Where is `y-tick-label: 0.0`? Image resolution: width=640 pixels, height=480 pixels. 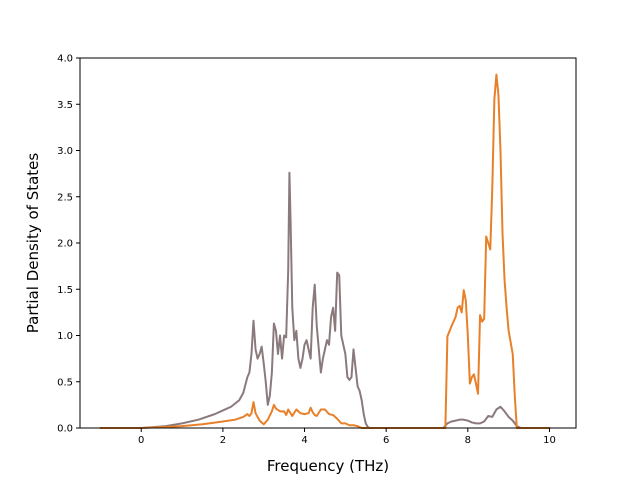 y-tick-label: 0.0 is located at coordinates (65, 429).